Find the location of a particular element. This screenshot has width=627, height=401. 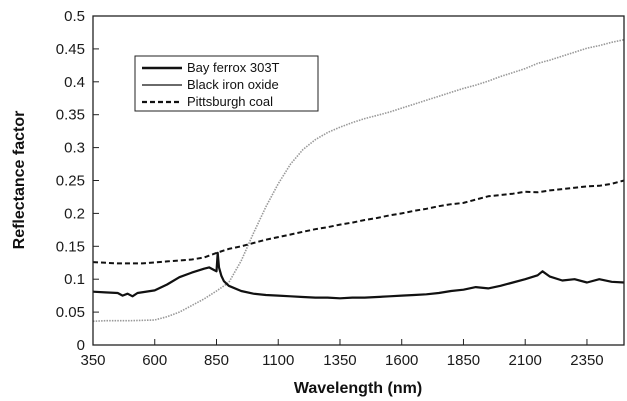

series-line-bay-ferrox-303t is located at coordinates (358, 275).